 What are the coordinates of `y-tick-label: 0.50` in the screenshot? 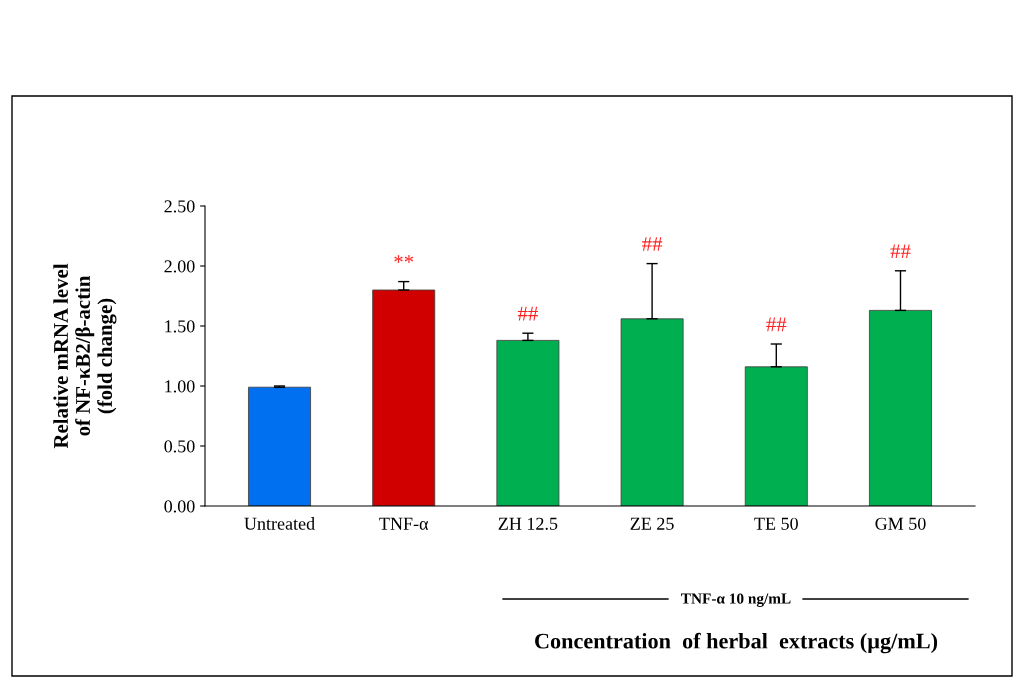 It's located at (179, 446).